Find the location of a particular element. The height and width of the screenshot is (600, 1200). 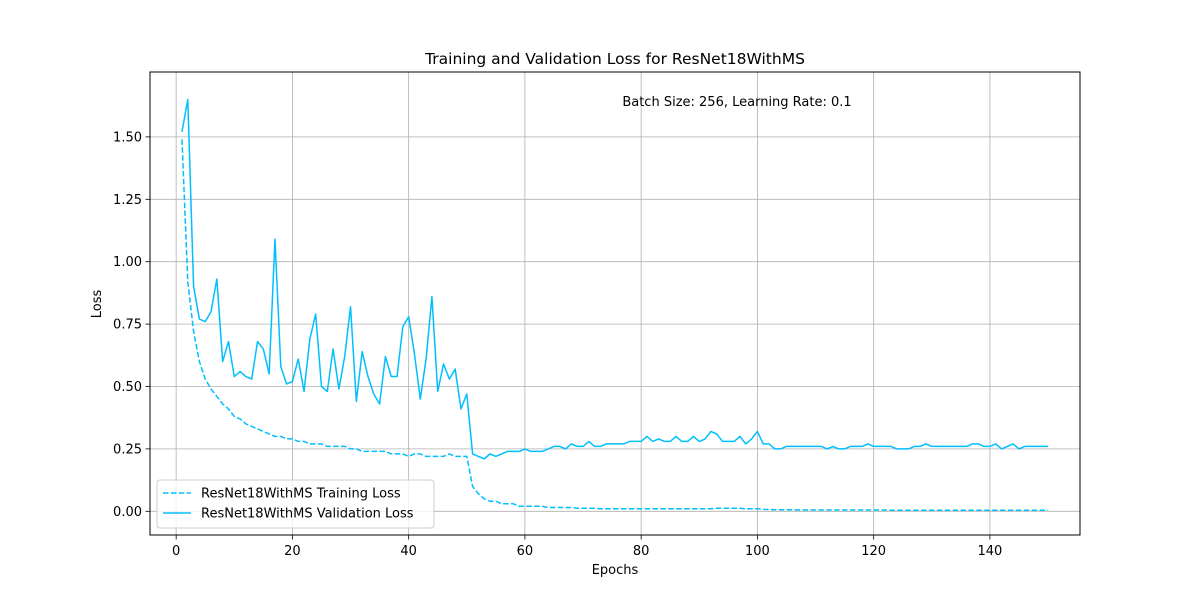

chart-annotation: Batch Size: 256, Learning Rate: 0.1 is located at coordinates (736, 102).